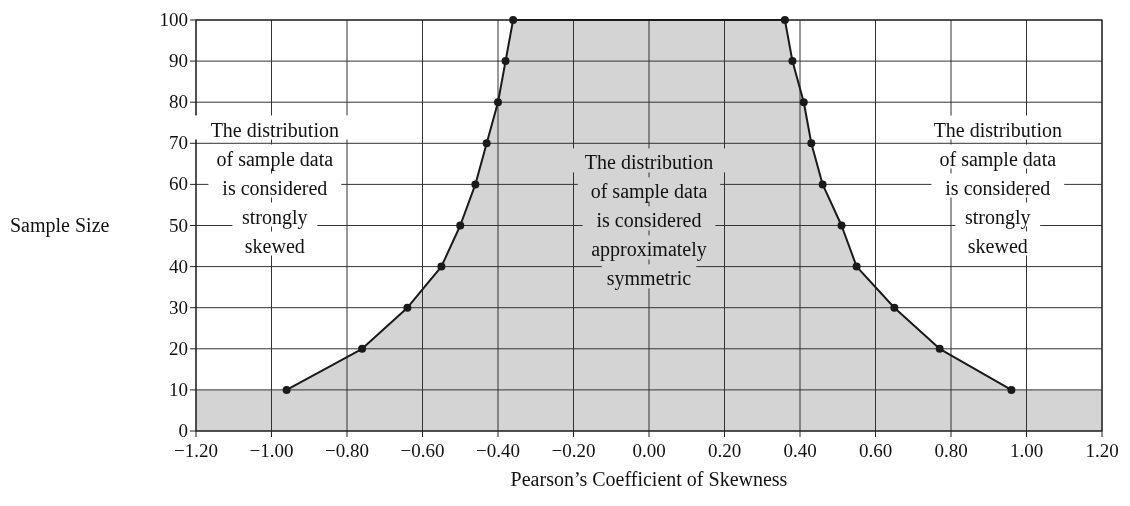 This screenshot has width=1130, height=506. What do you see at coordinates (178, 348) in the screenshot?
I see `y-tick-label: 20` at bounding box center [178, 348].